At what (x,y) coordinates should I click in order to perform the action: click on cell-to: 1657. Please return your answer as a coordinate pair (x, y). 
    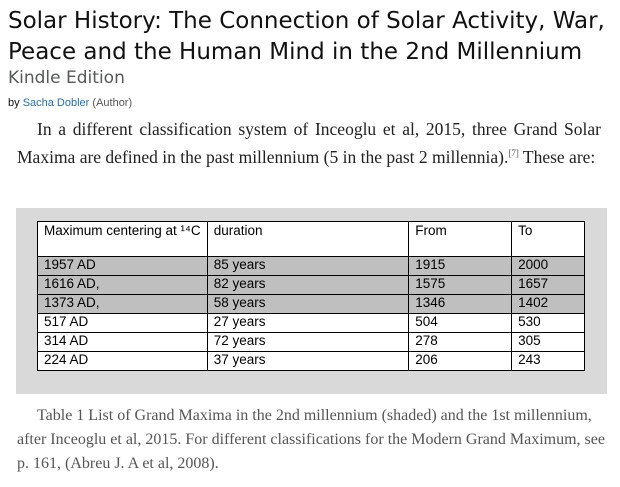
    Looking at the image, I should click on (548, 285).